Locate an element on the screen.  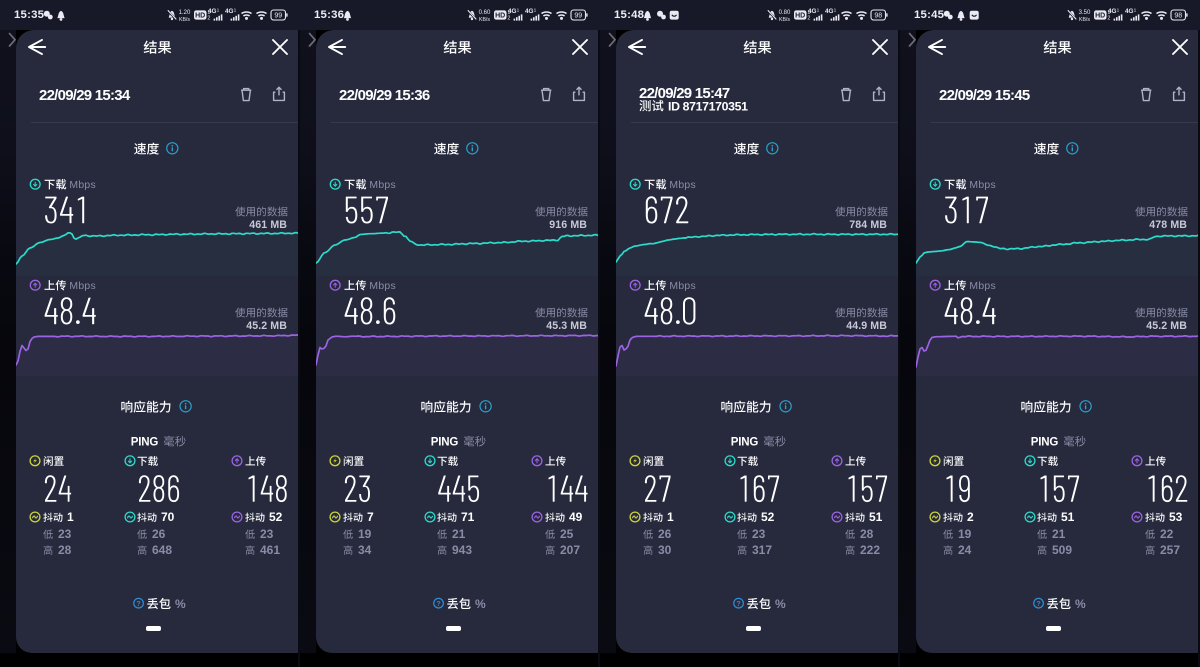
svg-text: 222 is located at coordinates (870, 550).